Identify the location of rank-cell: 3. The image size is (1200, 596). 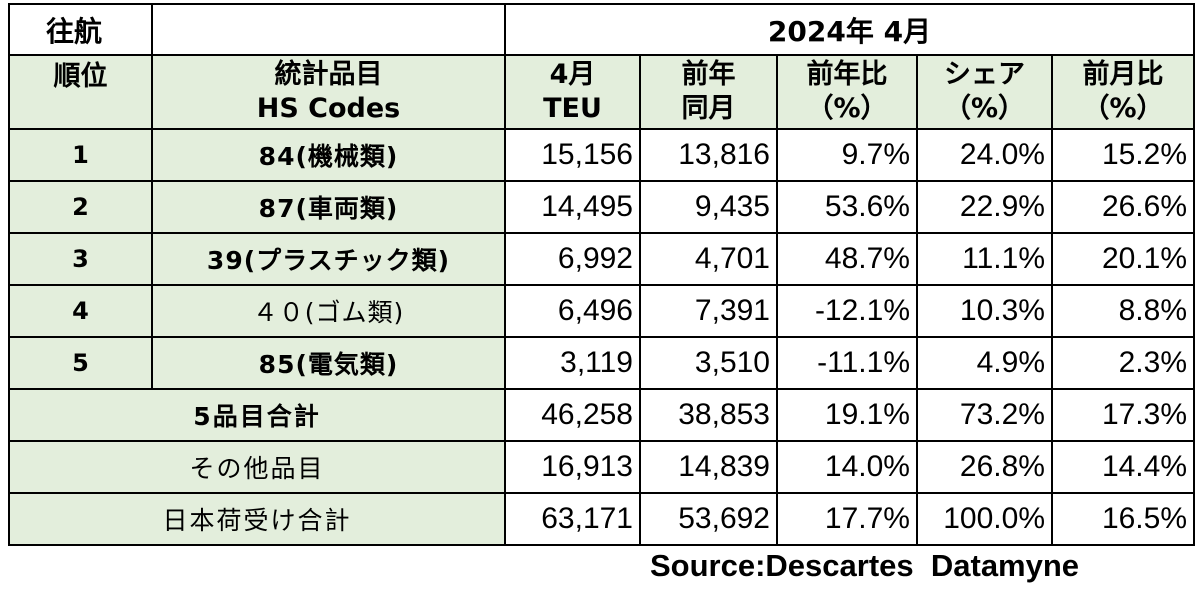
(80, 259).